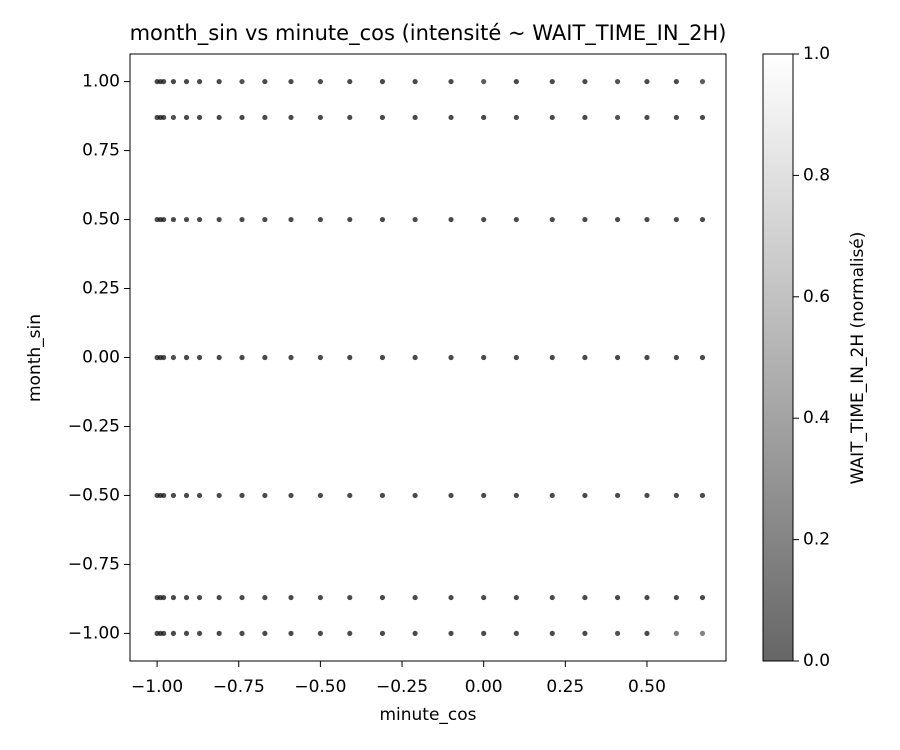 Image resolution: width=900 pixels, height=750 pixels. What do you see at coordinates (157, 687) in the screenshot?
I see `x-tick-label: −1.00` at bounding box center [157, 687].